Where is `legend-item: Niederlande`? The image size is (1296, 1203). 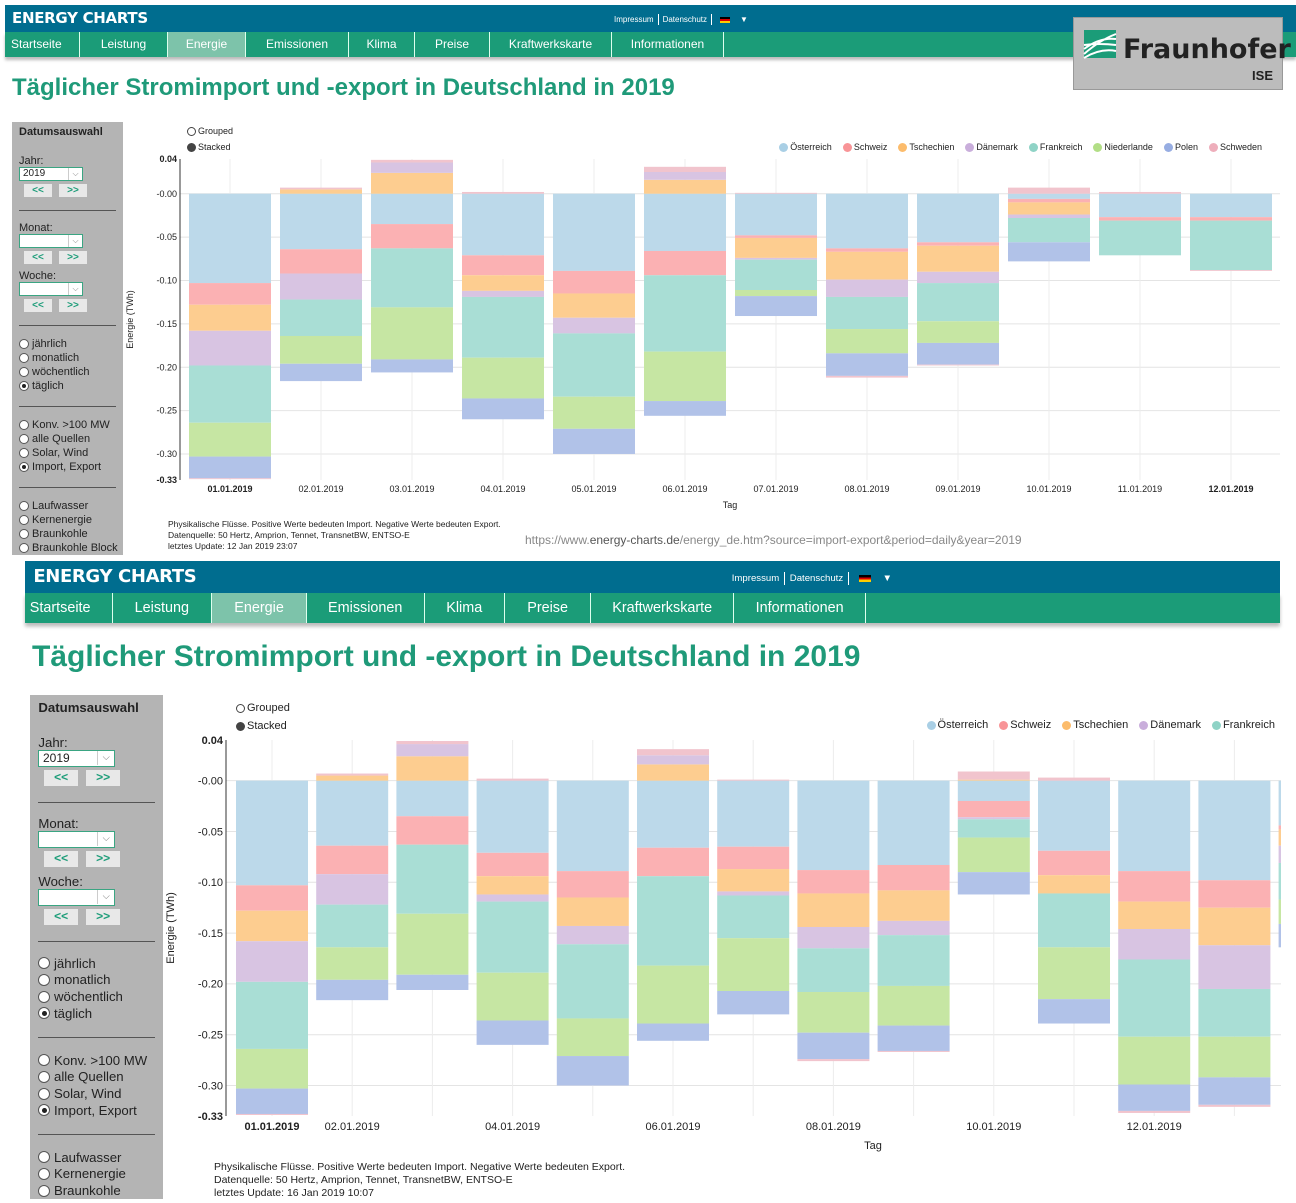 legend-item: Niederlande is located at coordinates (1123, 147).